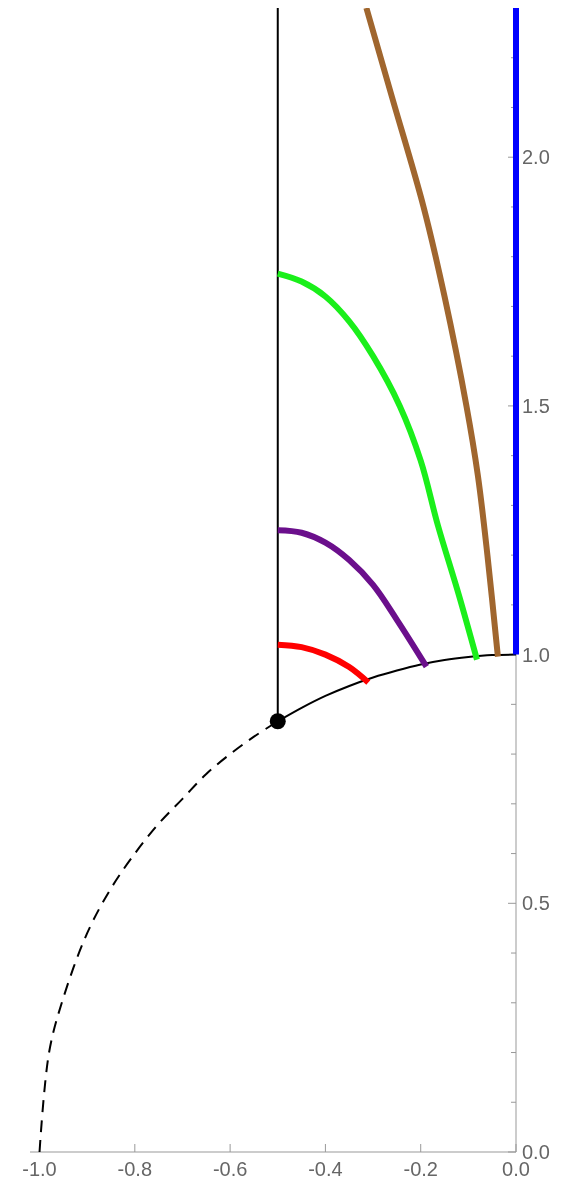  What do you see at coordinates (536, 654) in the screenshot?
I see `y-tick-label: 1.0` at bounding box center [536, 654].